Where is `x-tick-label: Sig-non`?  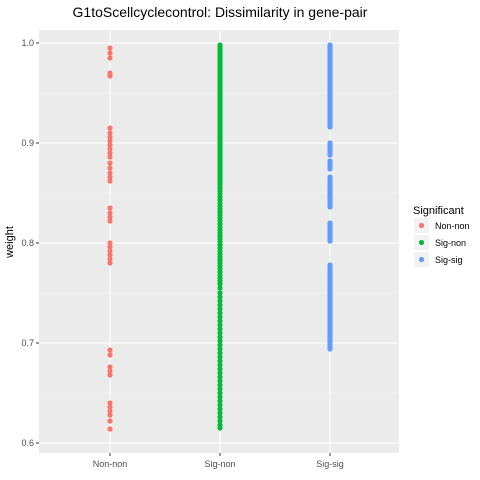 x-tick-label: Sig-non is located at coordinates (219, 464).